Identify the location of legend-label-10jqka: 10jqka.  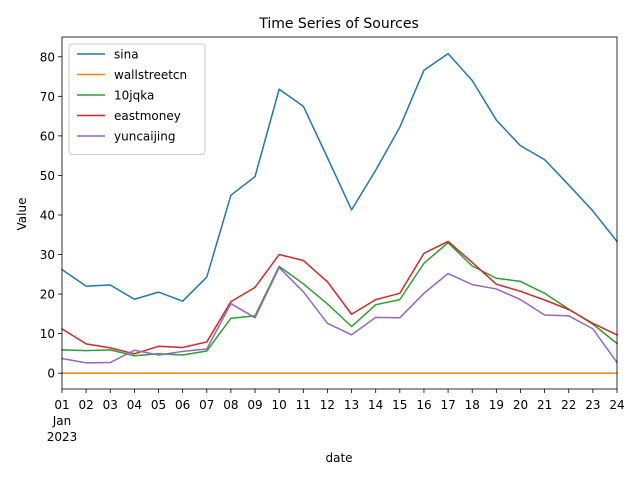
(134, 96).